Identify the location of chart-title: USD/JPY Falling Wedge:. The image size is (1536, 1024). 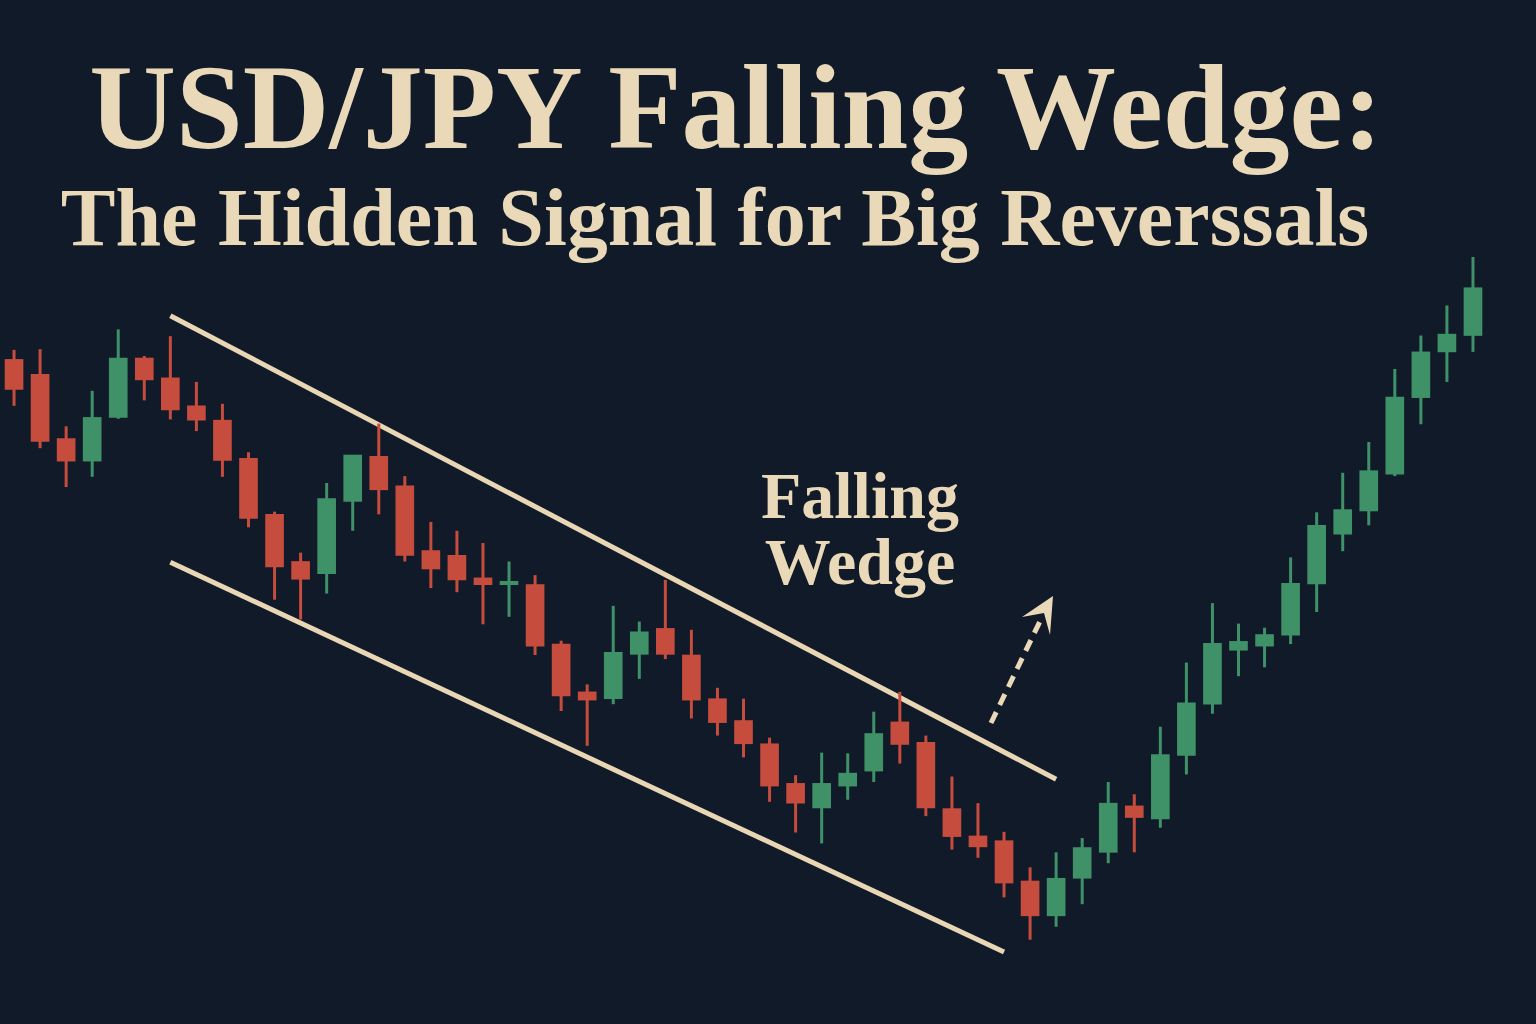
(736, 108).